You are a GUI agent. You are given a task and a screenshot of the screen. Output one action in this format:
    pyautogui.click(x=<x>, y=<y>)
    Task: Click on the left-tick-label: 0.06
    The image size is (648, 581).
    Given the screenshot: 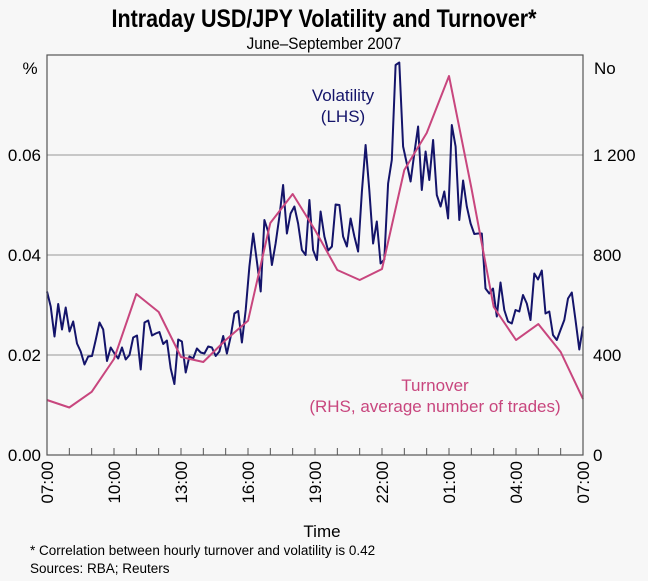 What is the action you would take?
    pyautogui.click(x=24, y=155)
    